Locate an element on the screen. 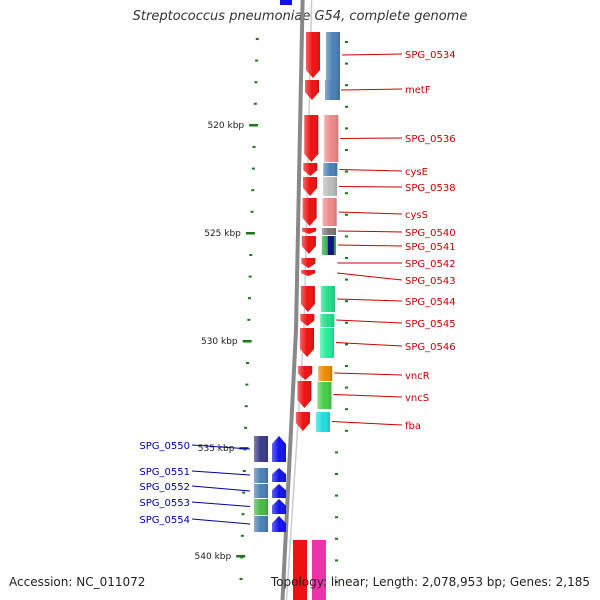  top-gene-fragment is located at coordinates (286, 2).